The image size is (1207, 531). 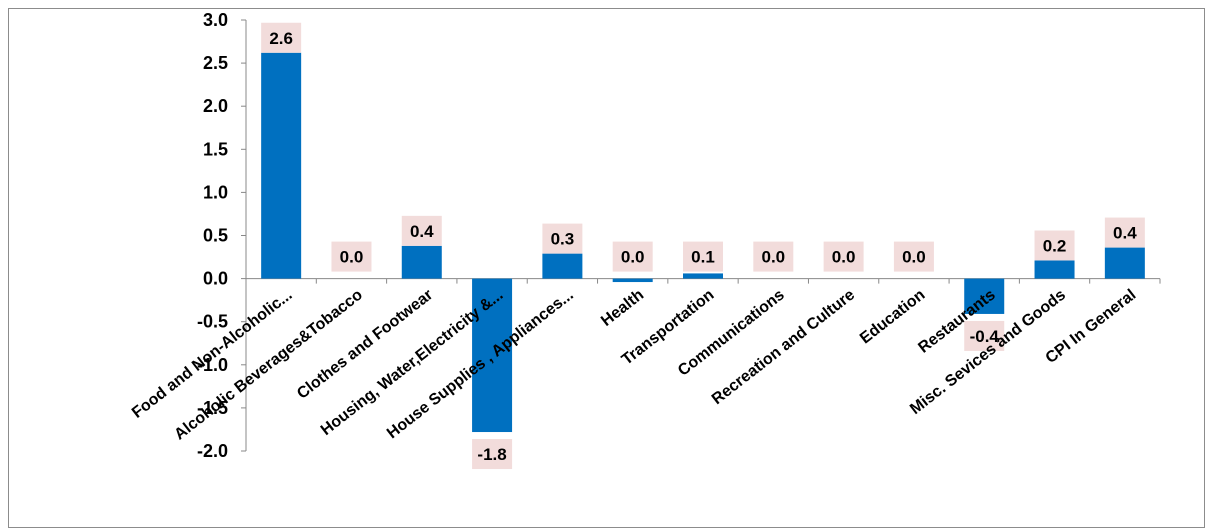 I want to click on y-tick-label: 2.0, so click(x=215, y=106).